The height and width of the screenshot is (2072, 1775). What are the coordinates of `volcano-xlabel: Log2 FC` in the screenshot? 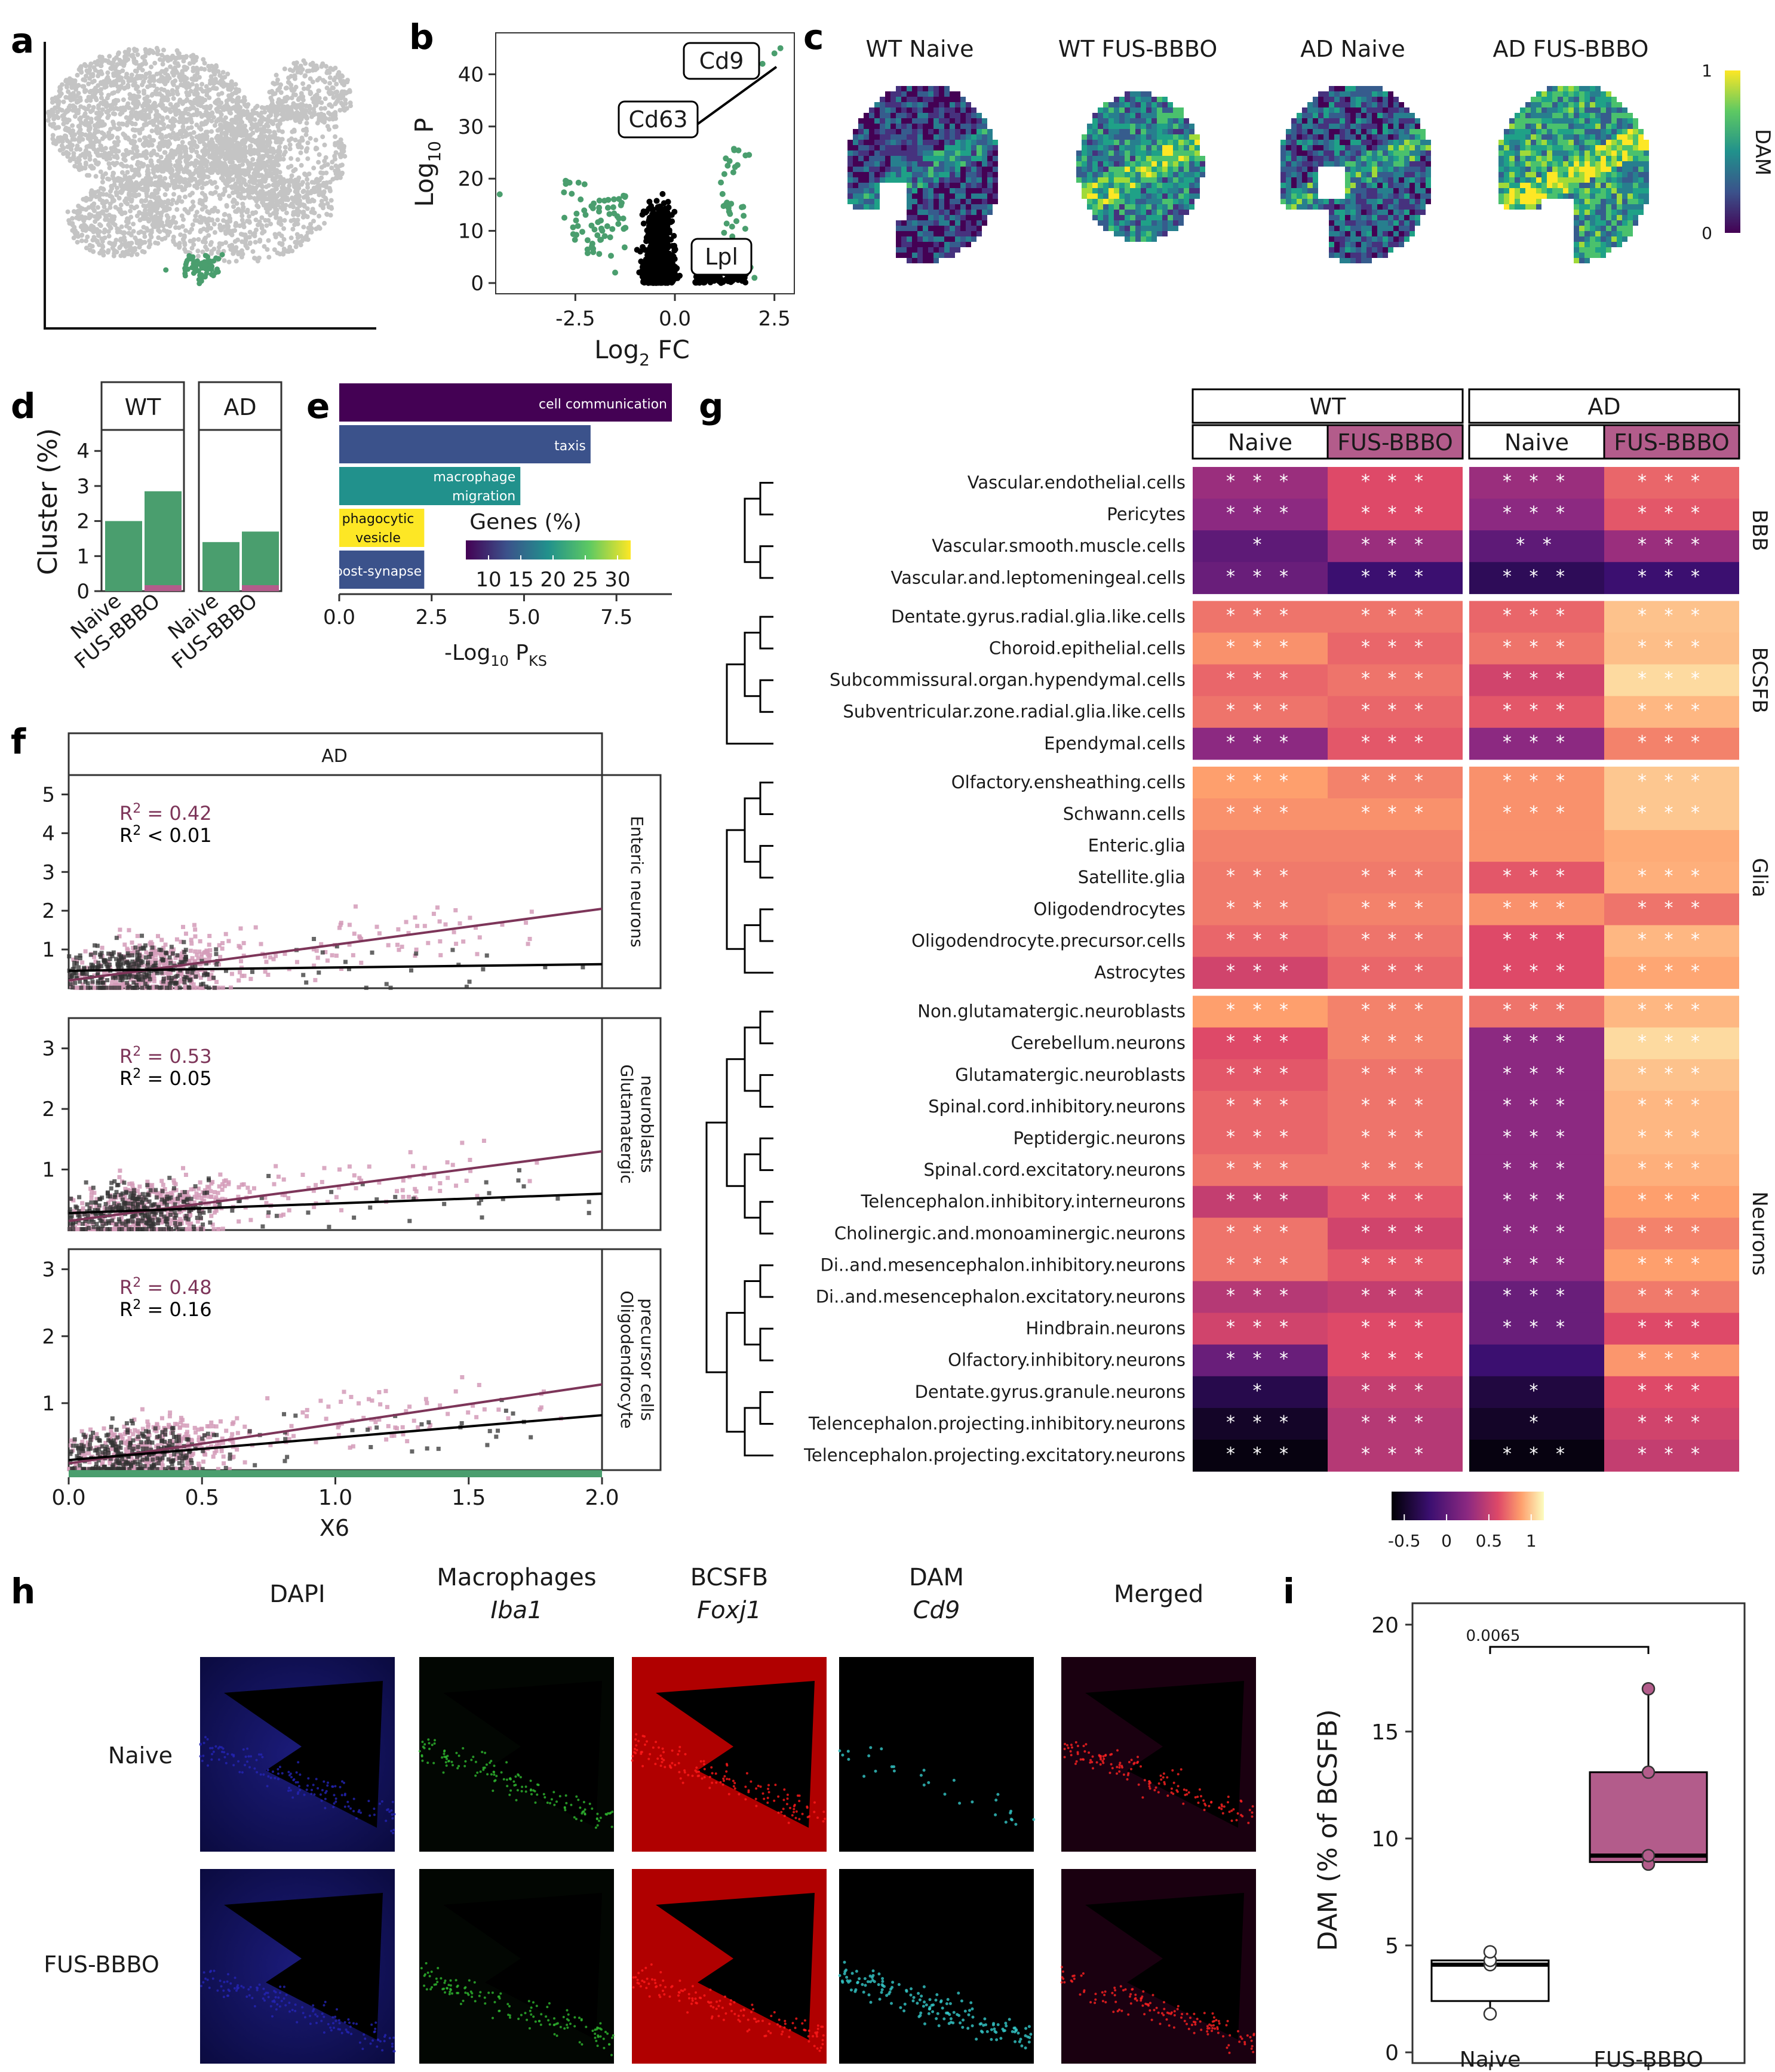 It's located at (642, 352).